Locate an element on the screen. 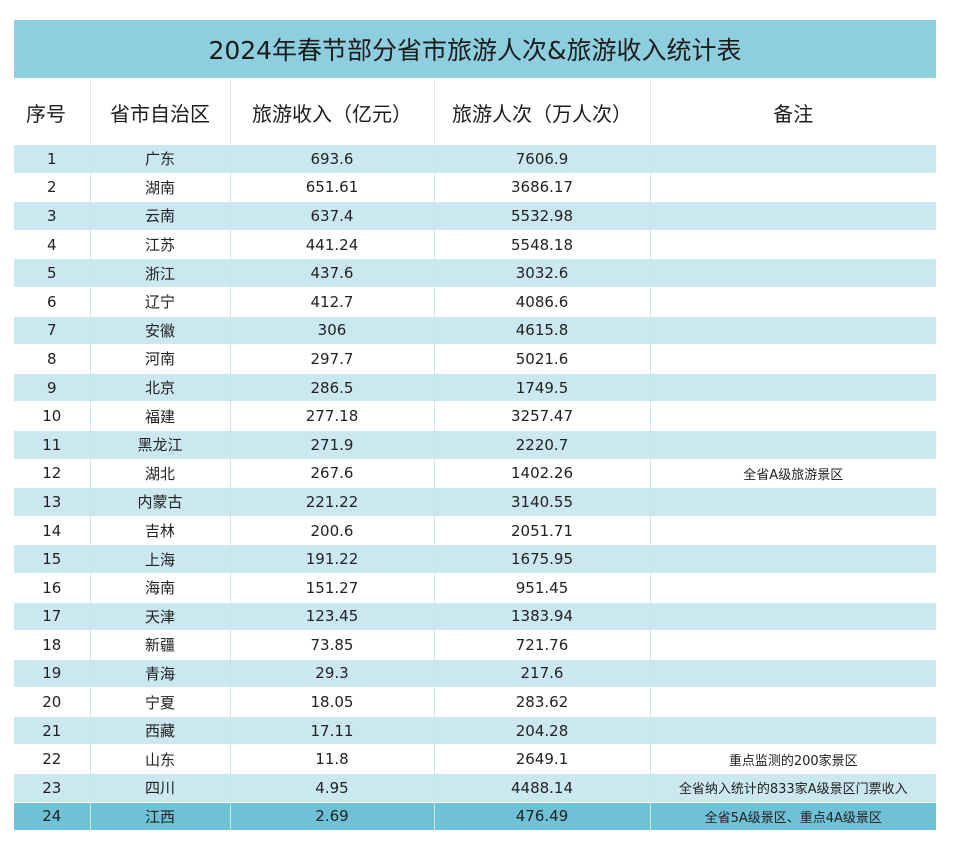  table-row: 17 天津 123.45 1383.94 is located at coordinates (475, 616).